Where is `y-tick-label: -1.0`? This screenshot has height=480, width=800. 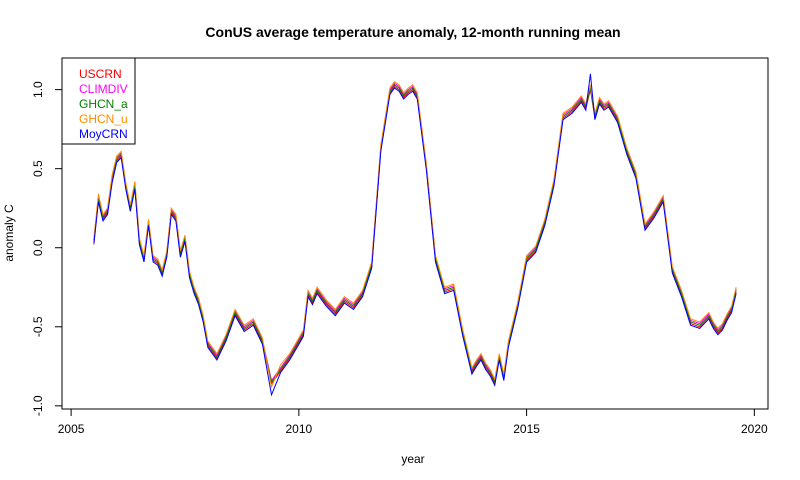
y-tick-label: -1.0 is located at coordinates (38, 405).